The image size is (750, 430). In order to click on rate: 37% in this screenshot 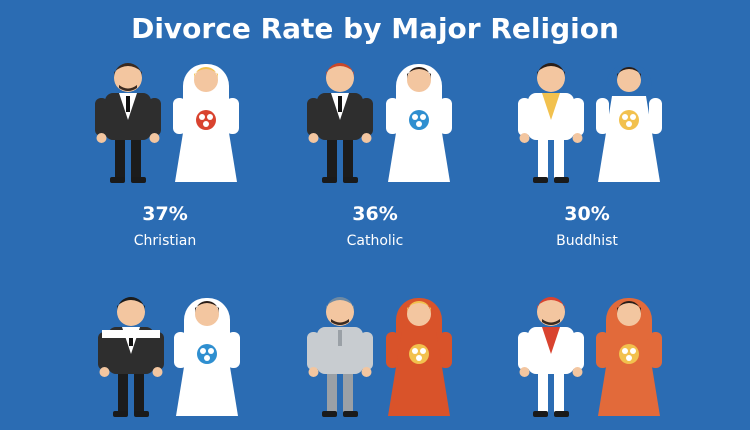, I will do `click(164, 214)`.